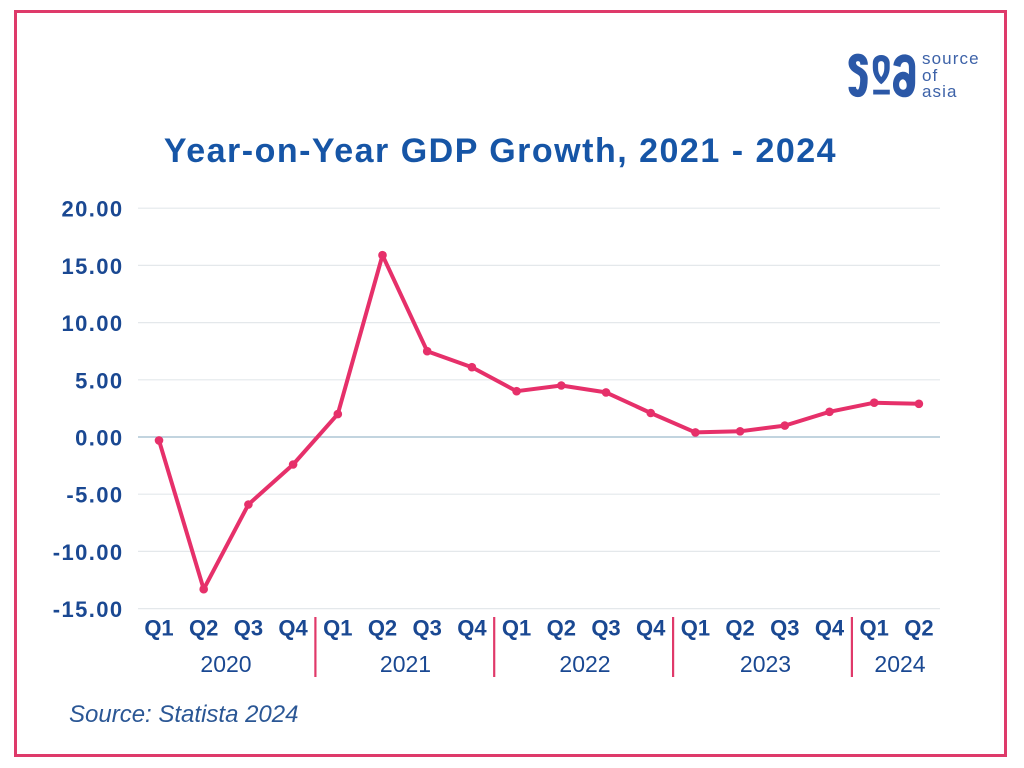 The image size is (1024, 768). I want to click on svg-text: 2021, so click(405, 664).